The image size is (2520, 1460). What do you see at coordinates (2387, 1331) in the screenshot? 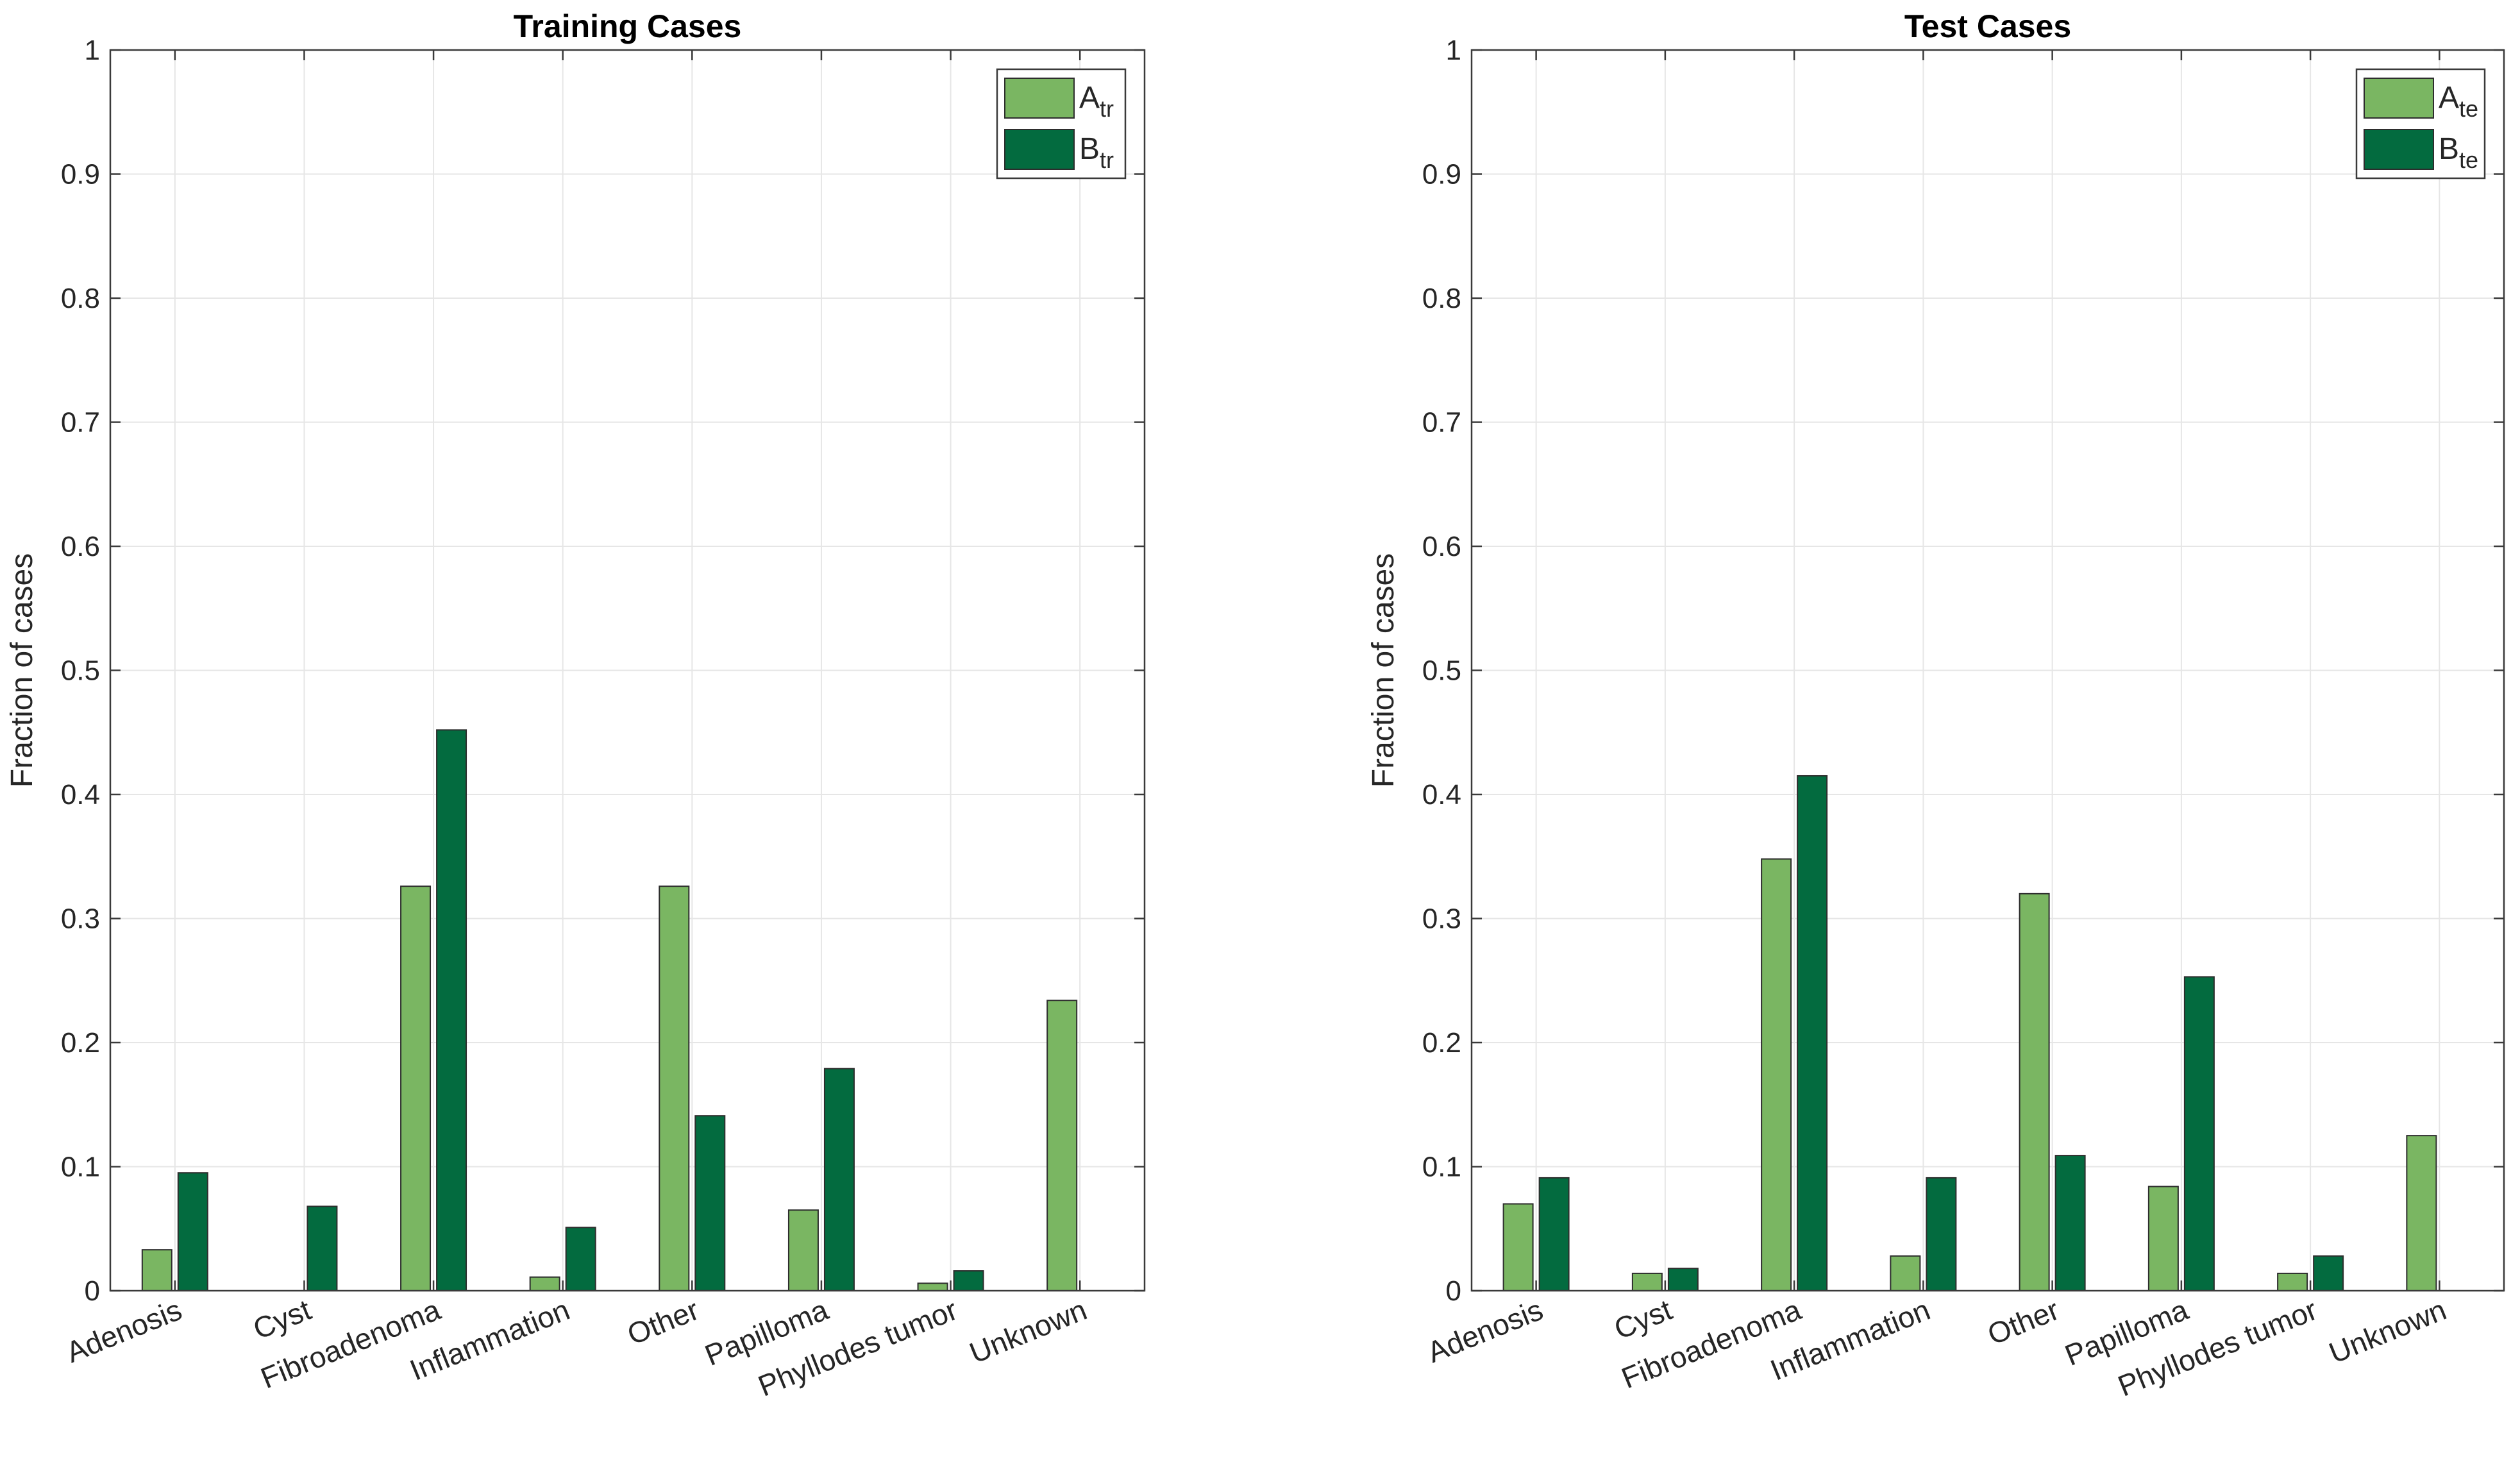
I see `chart-2-x-tick-label: Unknown` at bounding box center [2387, 1331].